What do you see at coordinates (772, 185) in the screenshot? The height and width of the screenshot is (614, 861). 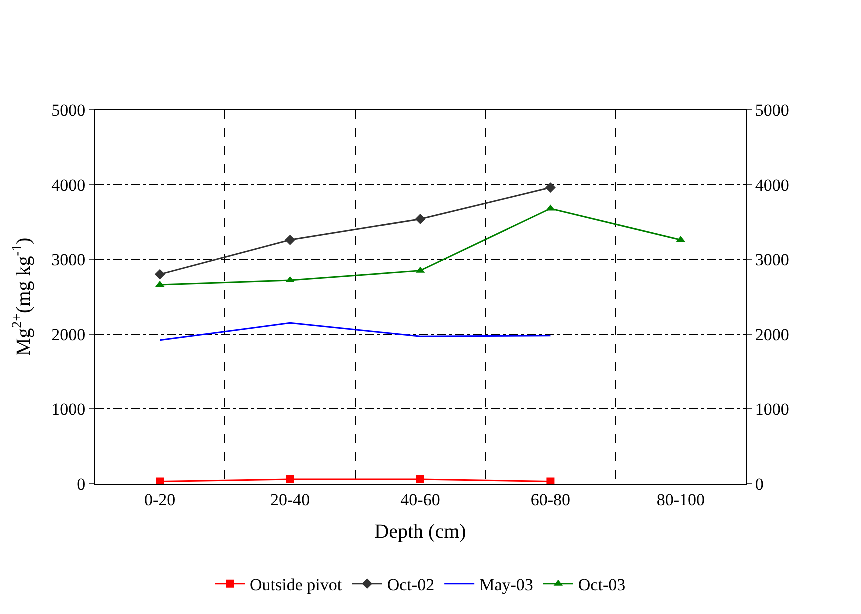 I see `y2-tick-label: 4000` at bounding box center [772, 185].